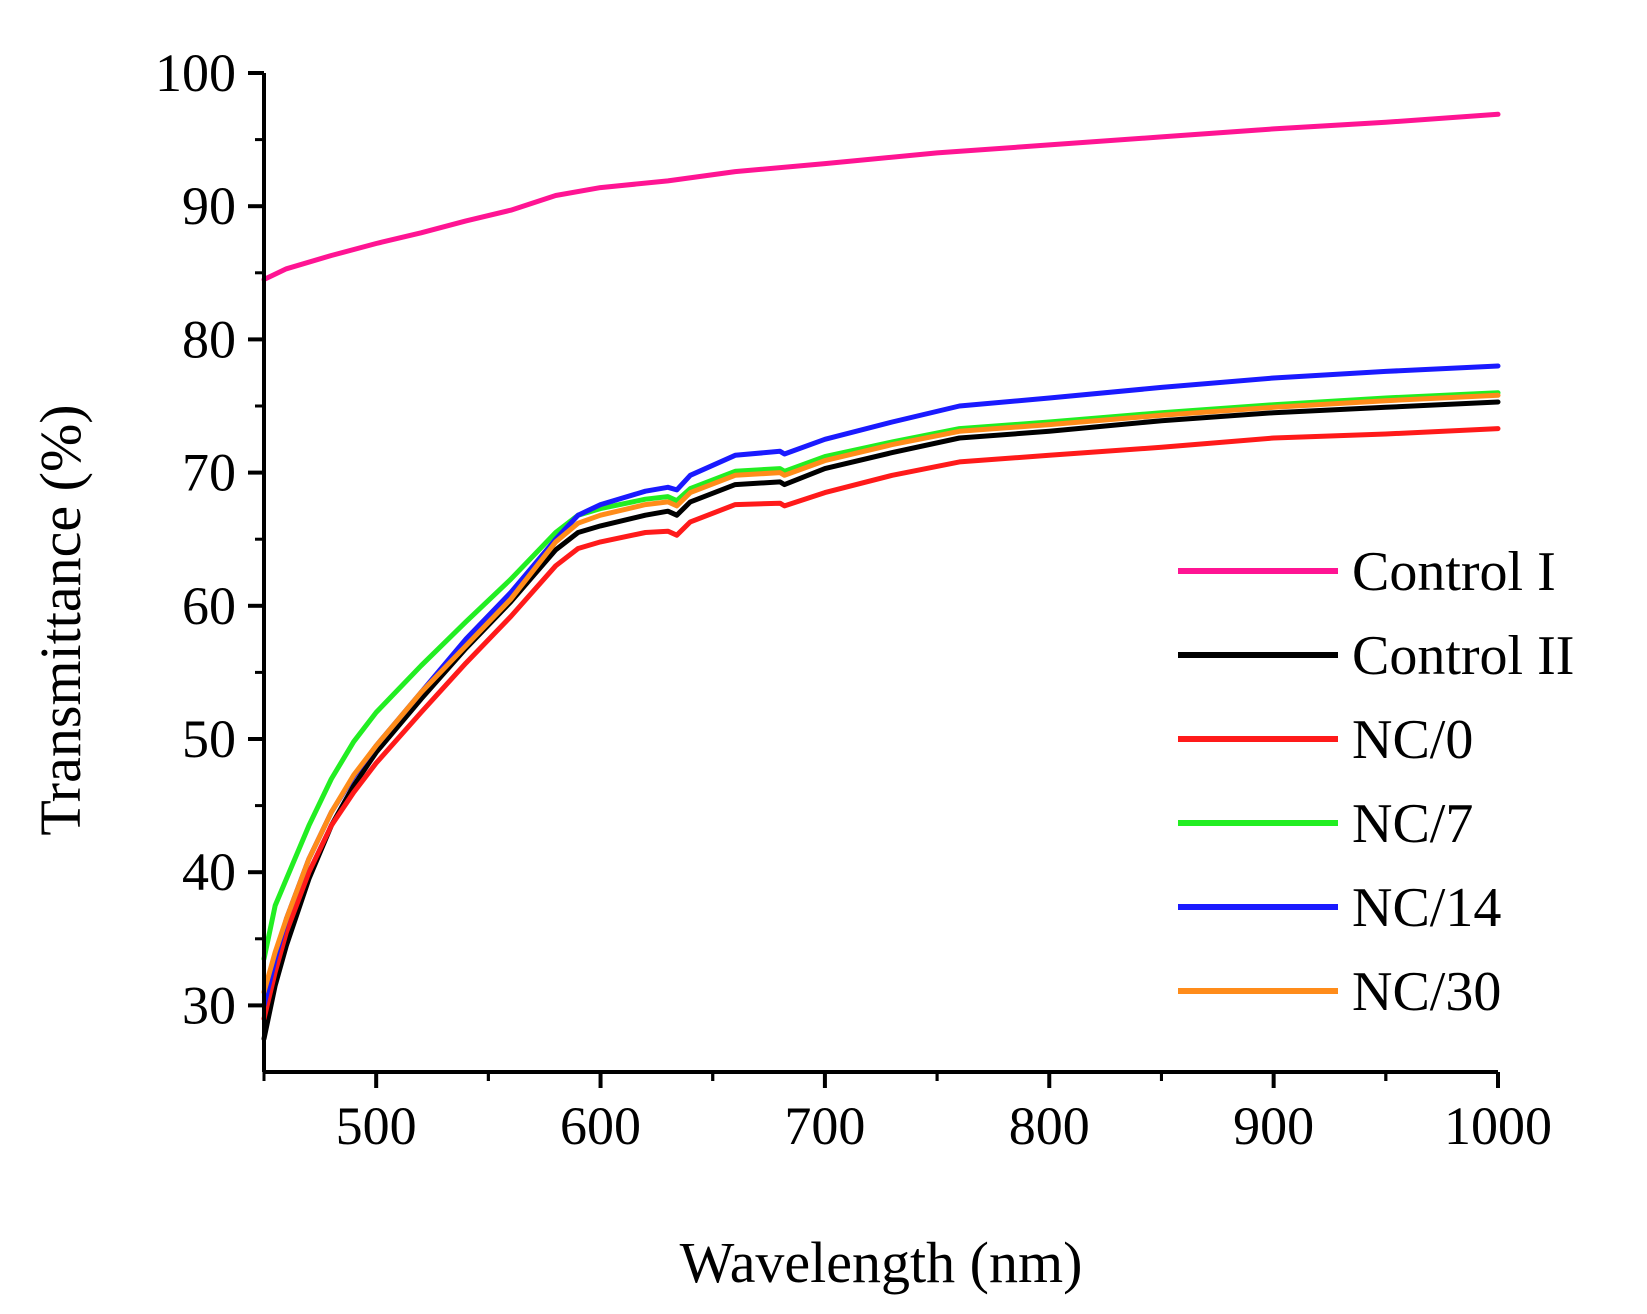 Image resolution: width=1647 pixels, height=1314 pixels. What do you see at coordinates (1412, 740) in the screenshot?
I see `legend-label-nc-0: NC/0` at bounding box center [1412, 740].